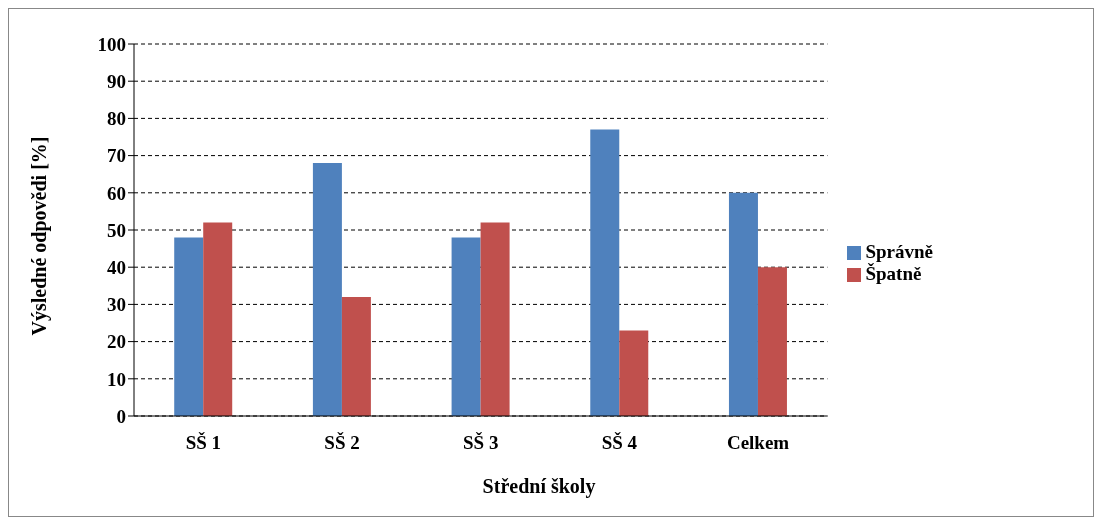  I want to click on x-tick-label: SŠ 1, so click(203, 443).